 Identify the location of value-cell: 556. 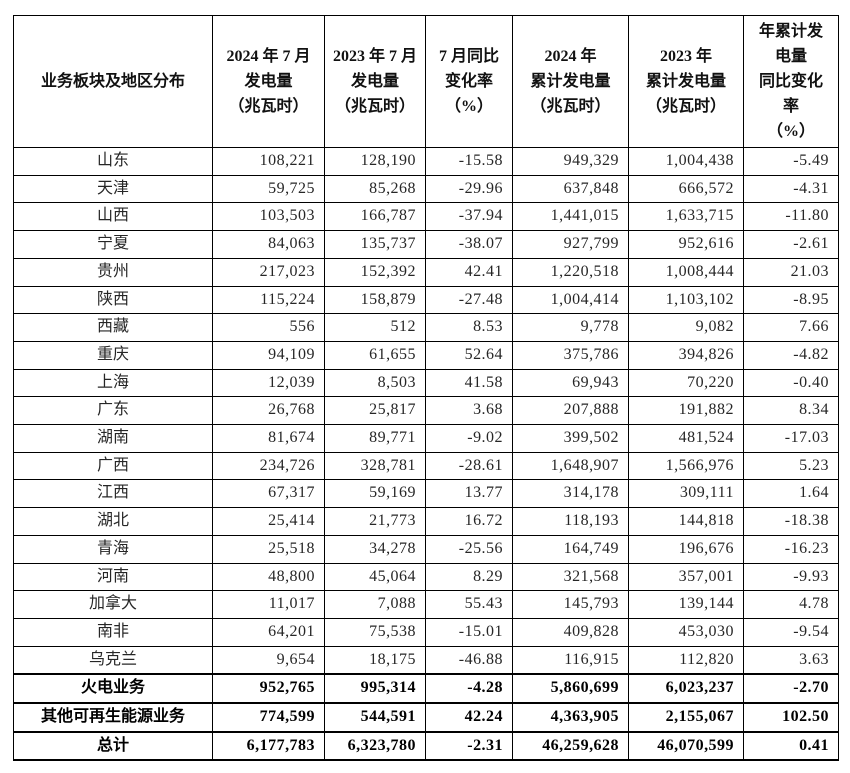
(268, 327).